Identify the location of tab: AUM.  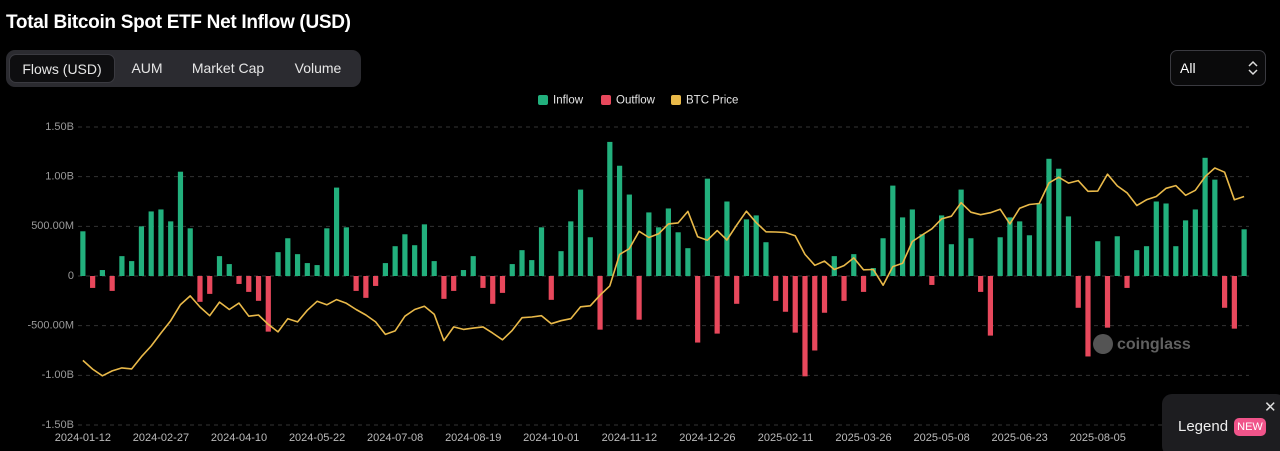
(147, 68).